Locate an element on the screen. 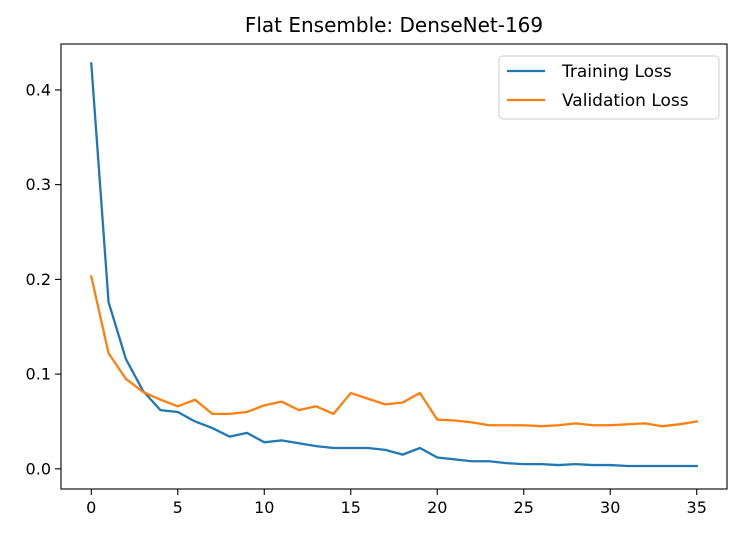 The width and height of the screenshot is (744, 536). y-tick-label: 0.2 is located at coordinates (38, 279).